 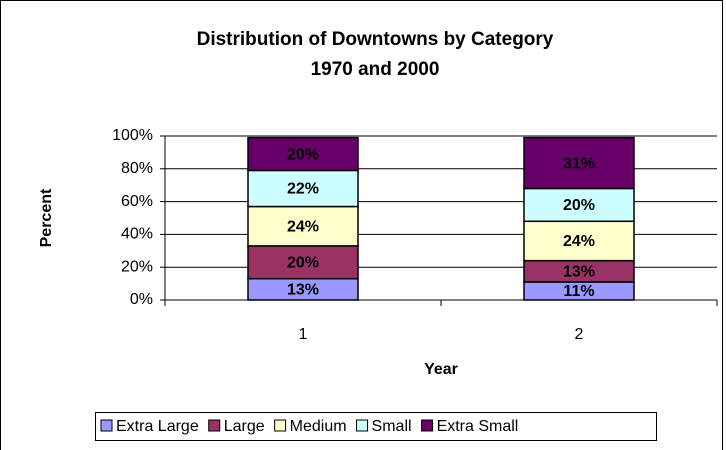 What do you see at coordinates (392, 426) in the screenshot?
I see `legend-label: Small` at bounding box center [392, 426].